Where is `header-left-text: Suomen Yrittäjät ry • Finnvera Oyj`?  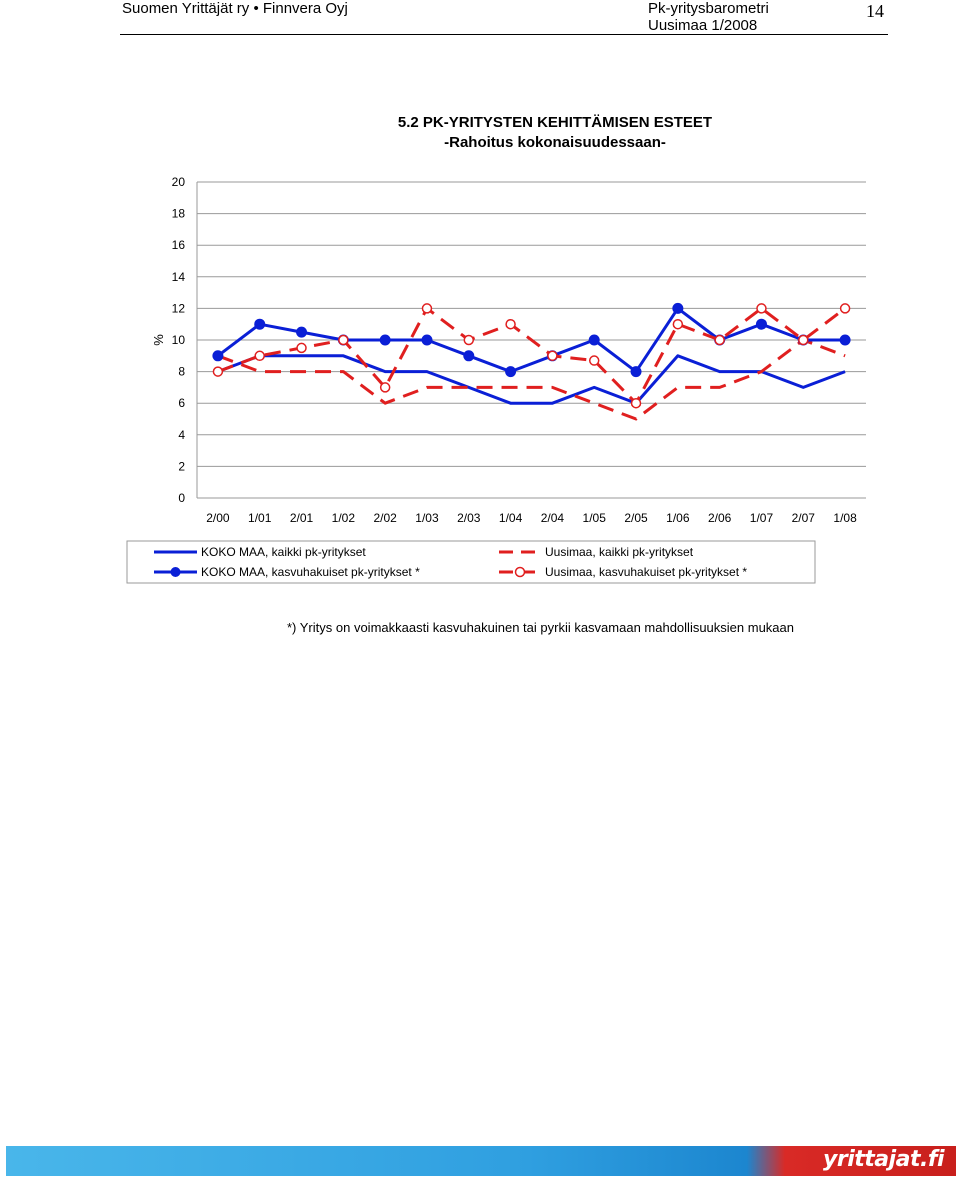
header-left-text: Suomen Yrittäjät ry • Finnvera Oyj is located at coordinates (235, 8).